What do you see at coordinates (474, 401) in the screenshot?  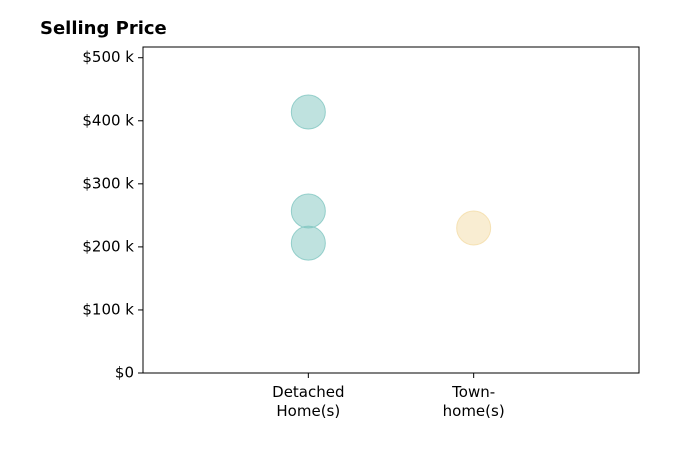 I see `x-tick-label: Town-home(s)` at bounding box center [474, 401].